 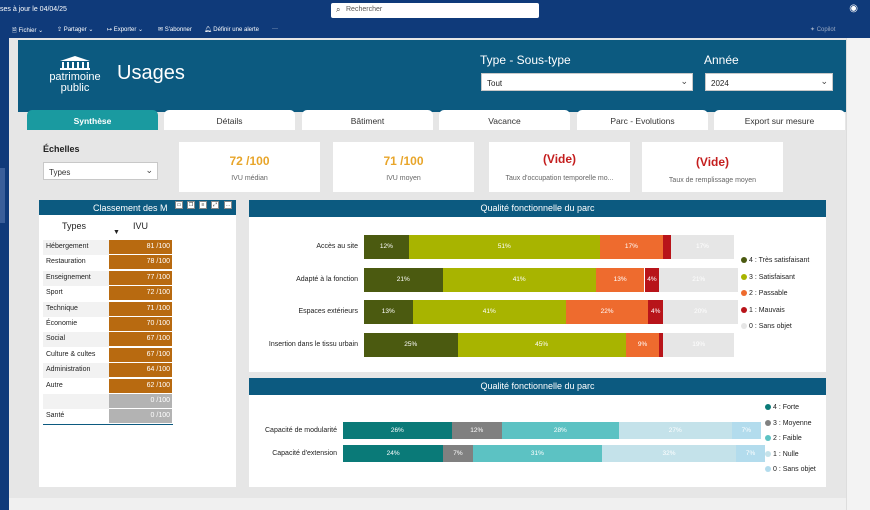 I want to click on table-row-type: Culture & cultes, so click(x=76, y=355).